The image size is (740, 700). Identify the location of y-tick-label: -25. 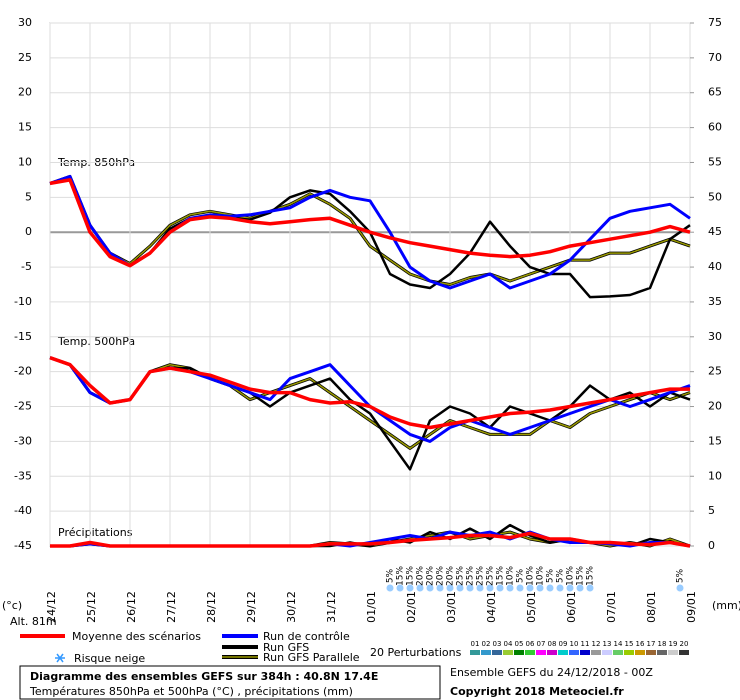
(23, 406).